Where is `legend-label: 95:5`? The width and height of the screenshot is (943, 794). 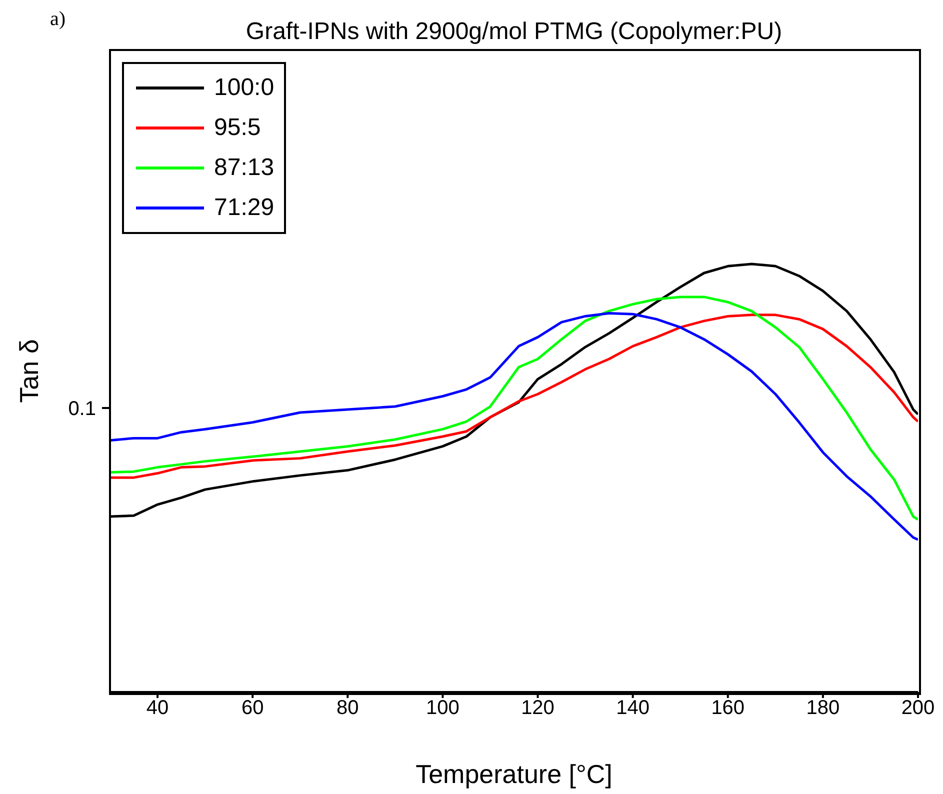 legend-label: 95:5 is located at coordinates (237, 128).